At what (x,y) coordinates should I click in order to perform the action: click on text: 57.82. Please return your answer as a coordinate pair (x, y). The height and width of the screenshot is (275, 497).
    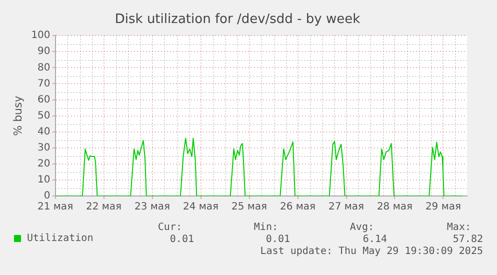
    Looking at the image, I should click on (467, 239).